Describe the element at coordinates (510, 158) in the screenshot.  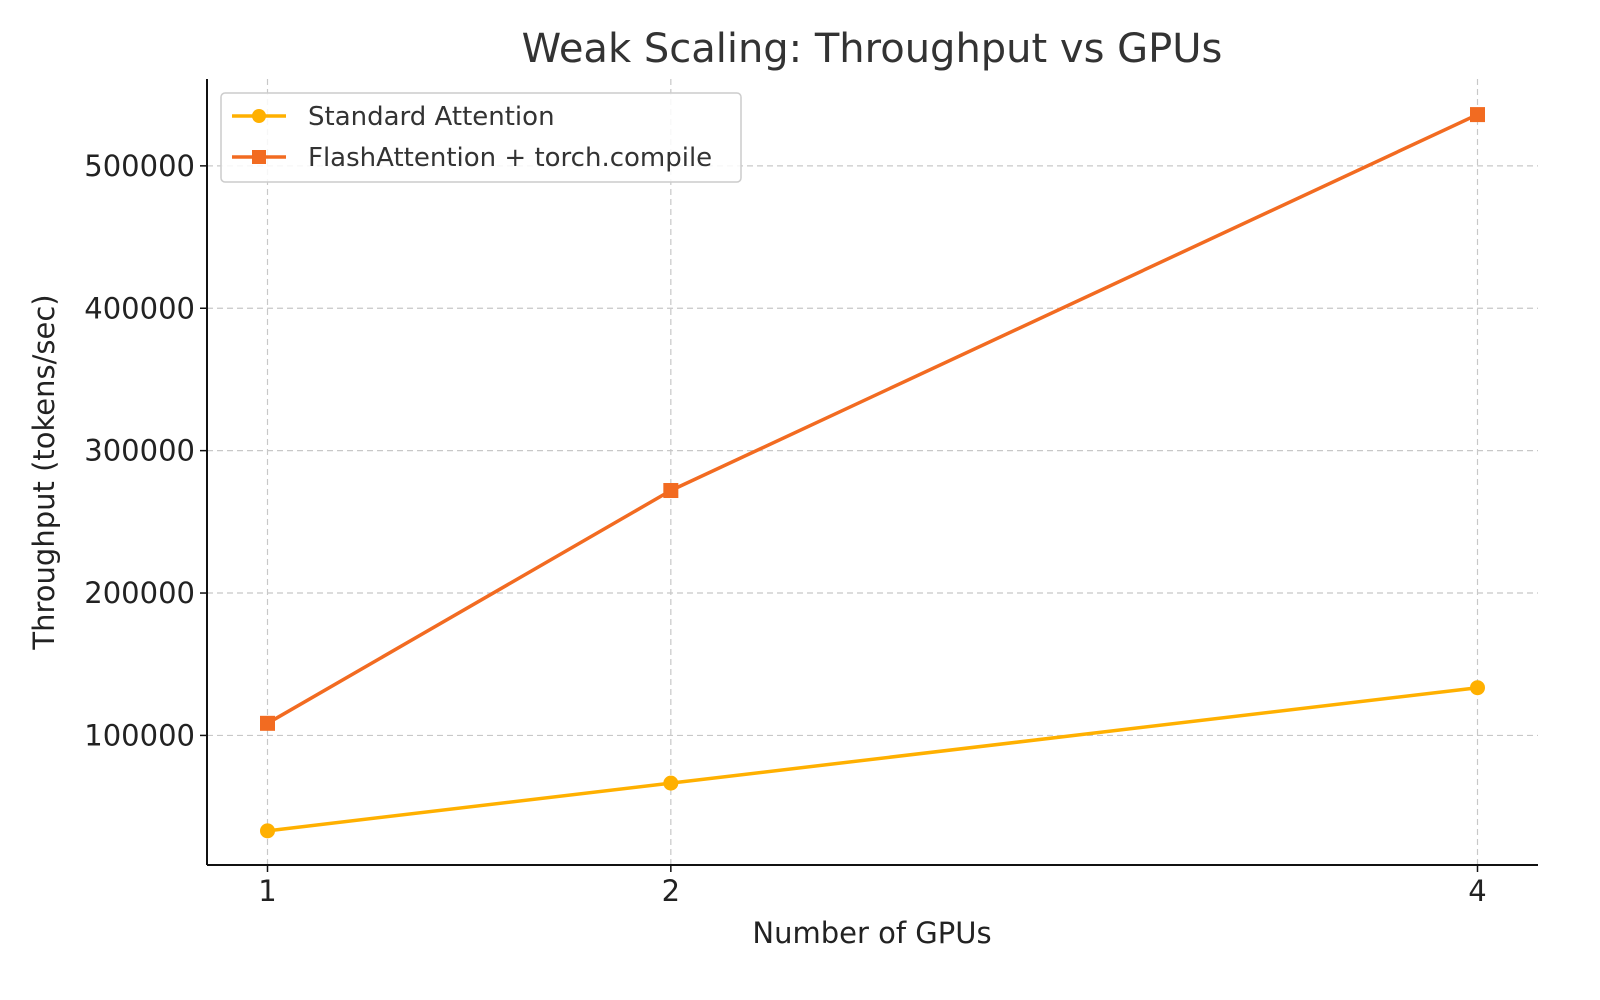
I see `legend-label: FlashAttention + torch.compile` at that location.